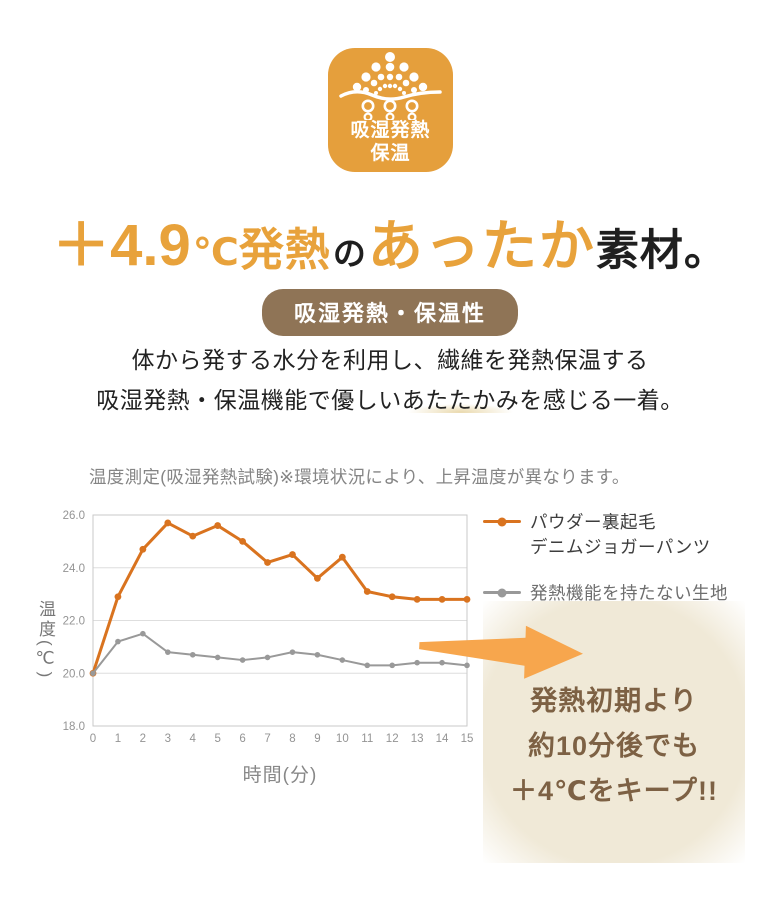 The height and width of the screenshot is (900, 780). What do you see at coordinates (467, 739) in the screenshot?
I see `svg-text: 15` at bounding box center [467, 739].